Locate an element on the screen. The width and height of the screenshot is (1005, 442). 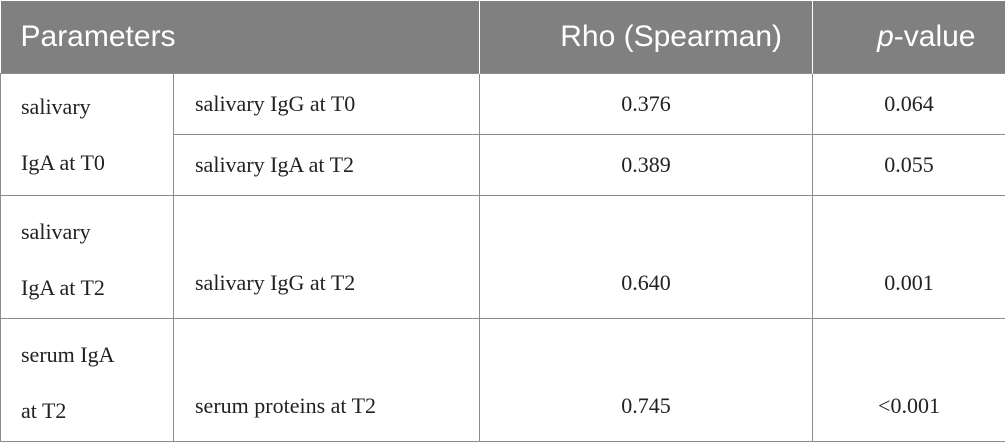
p-value: 0.064 is located at coordinates (909, 104).